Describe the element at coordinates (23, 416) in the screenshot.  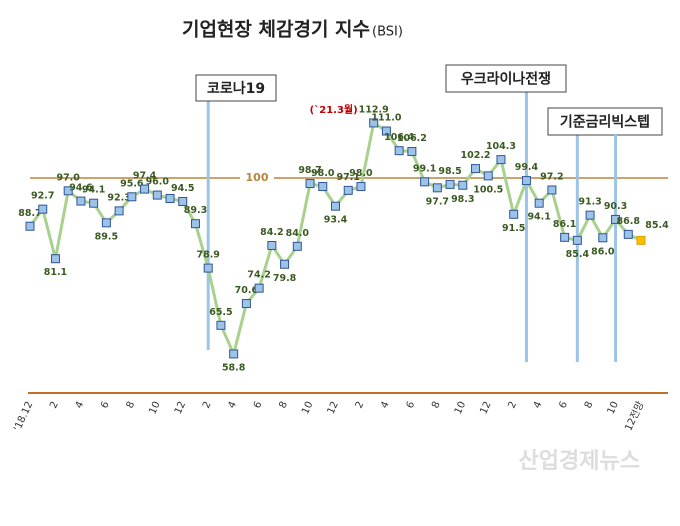
I see `x-tick-label: '18.12` at that location.